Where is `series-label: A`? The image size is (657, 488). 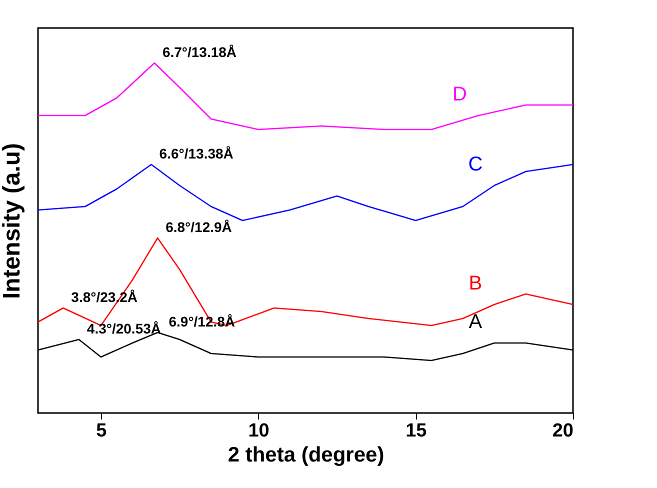
series-label: A is located at coordinates (475, 322).